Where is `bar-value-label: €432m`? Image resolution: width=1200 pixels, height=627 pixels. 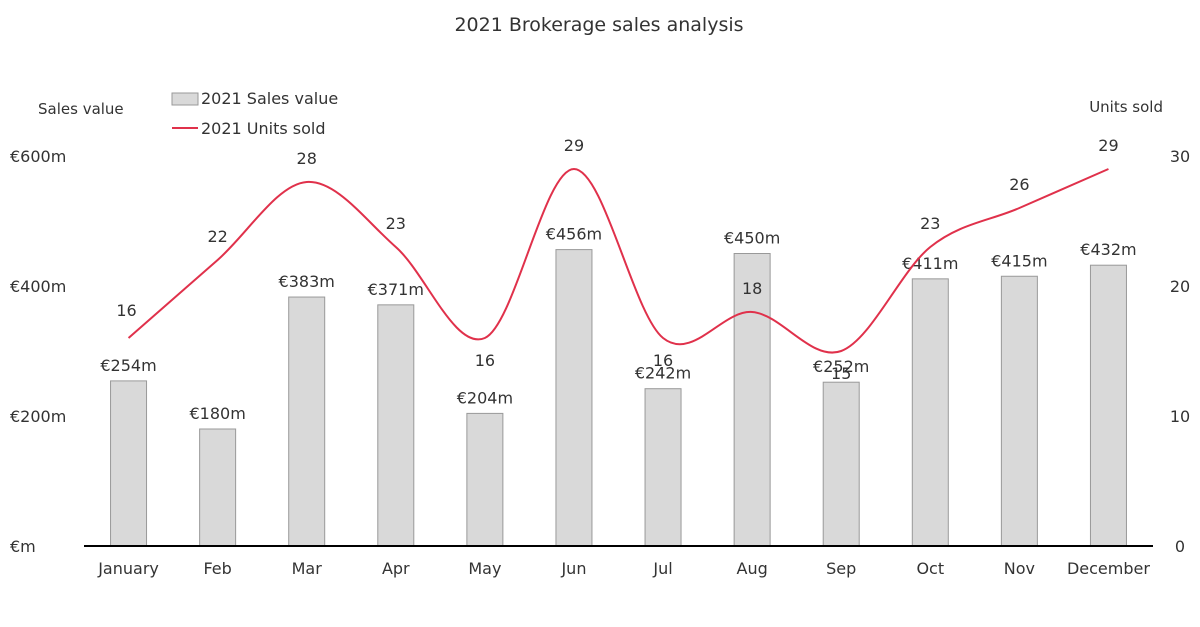 bar-value-label: €432m is located at coordinates (1108, 249).